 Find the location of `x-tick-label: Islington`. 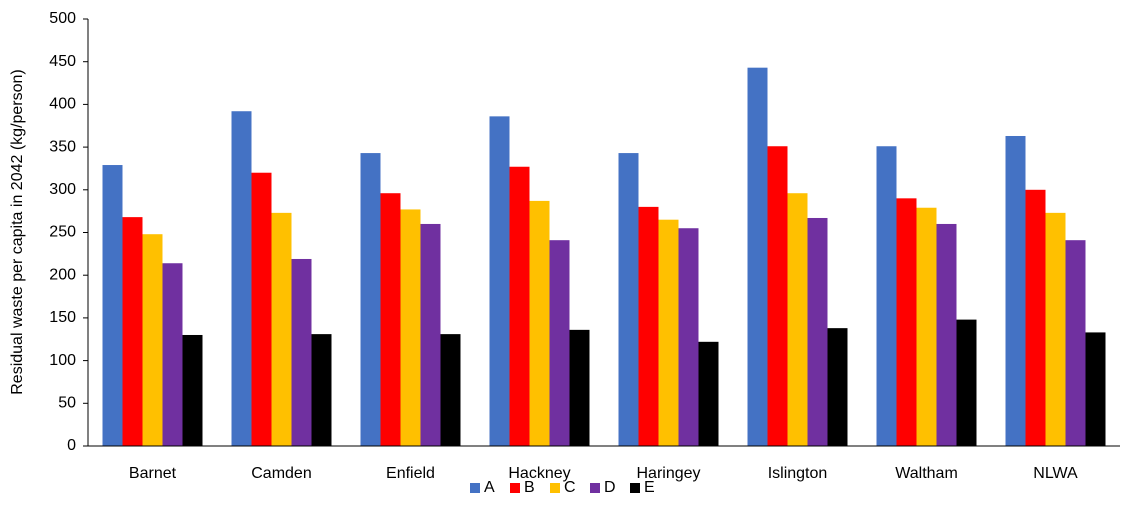

x-tick-label: Islington is located at coordinates (798, 473).